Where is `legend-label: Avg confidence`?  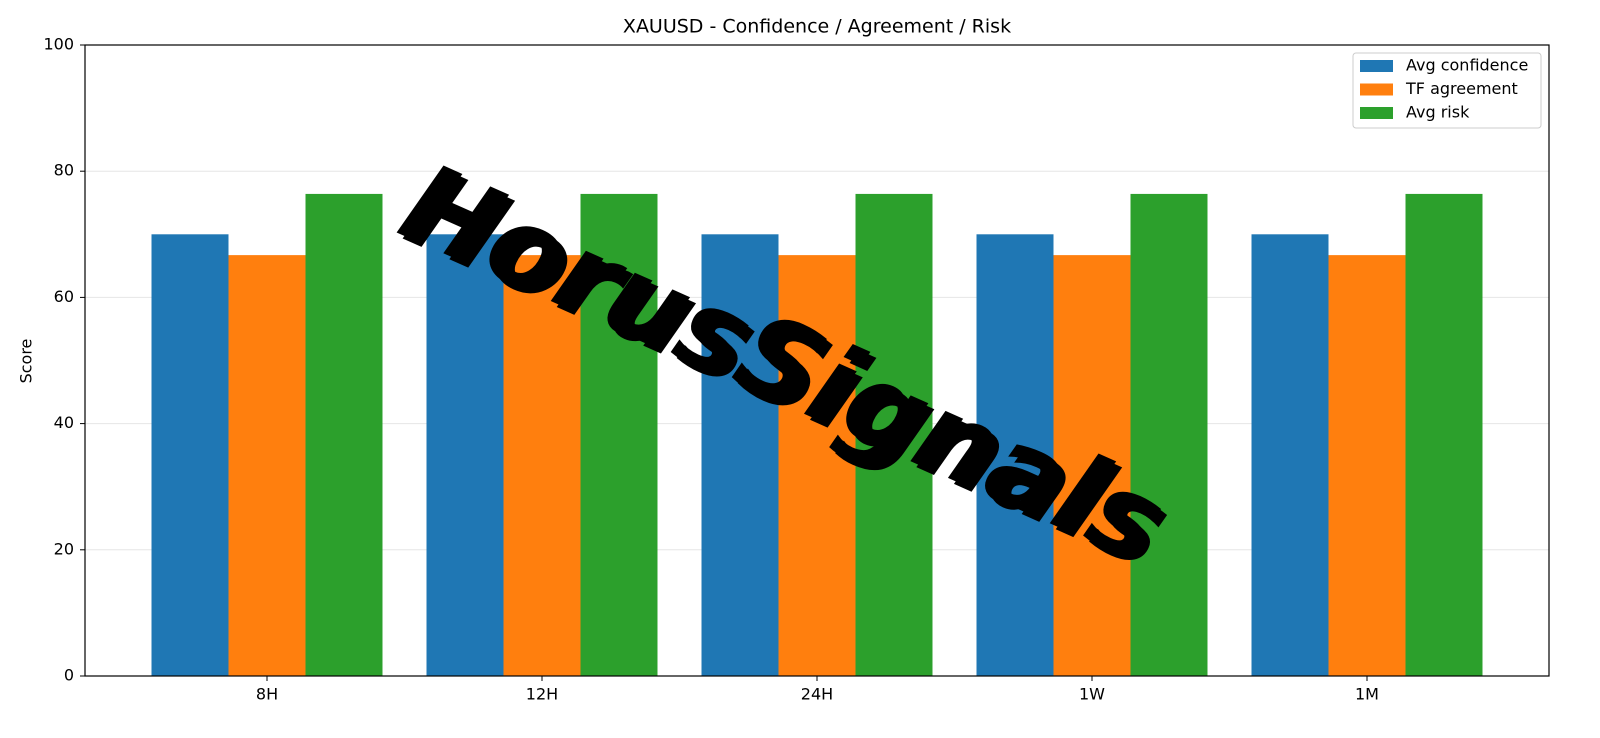
legend-label: Avg confidence is located at coordinates (1467, 65).